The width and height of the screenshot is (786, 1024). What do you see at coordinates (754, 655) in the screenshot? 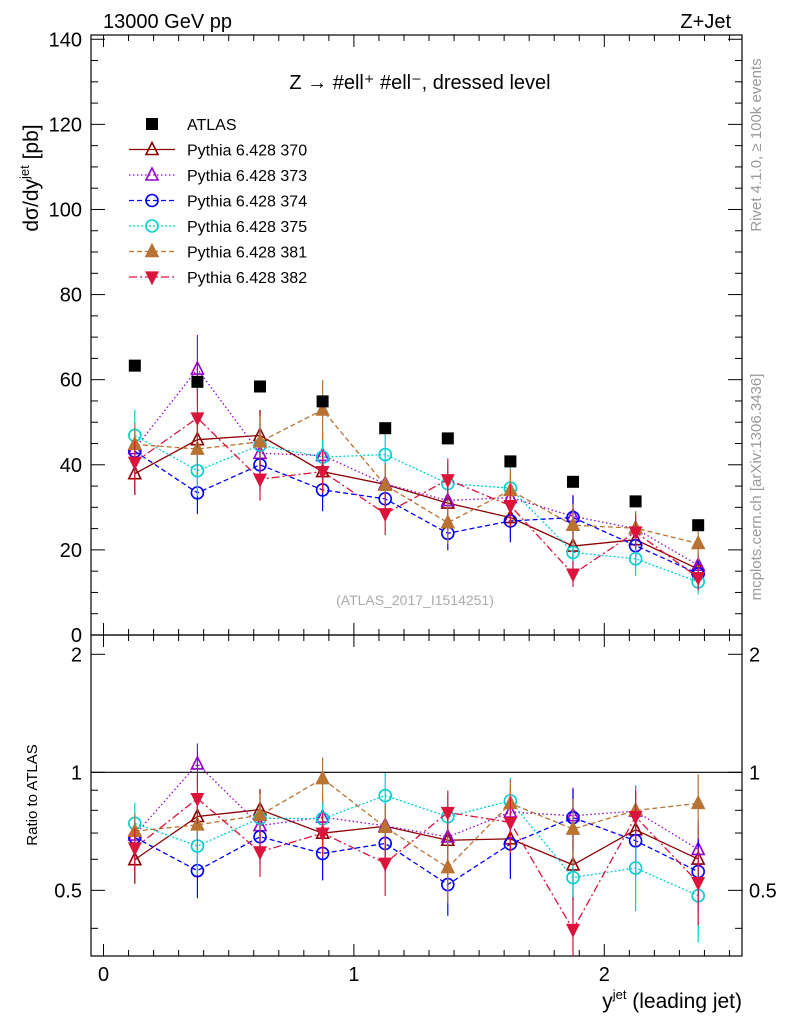
I see `ratio-tick-label-right: 2` at bounding box center [754, 655].